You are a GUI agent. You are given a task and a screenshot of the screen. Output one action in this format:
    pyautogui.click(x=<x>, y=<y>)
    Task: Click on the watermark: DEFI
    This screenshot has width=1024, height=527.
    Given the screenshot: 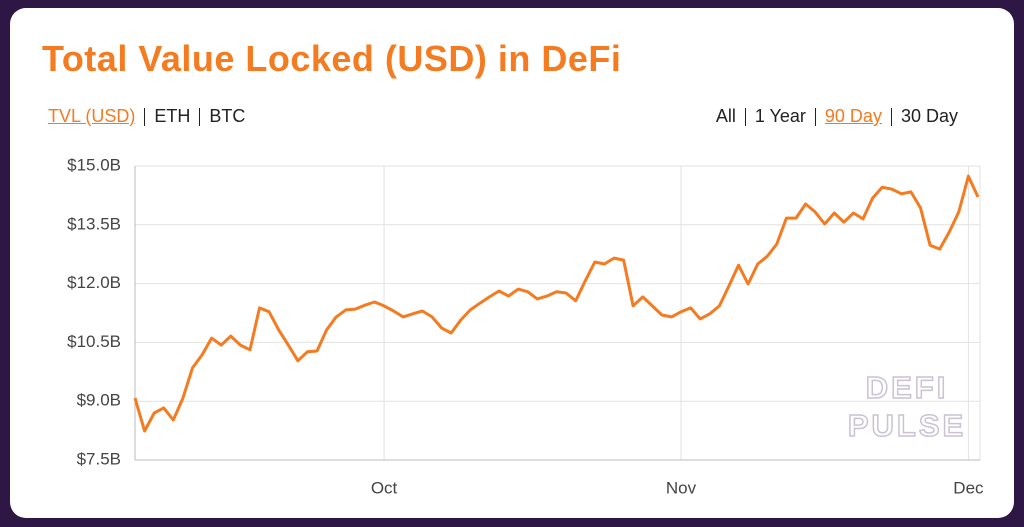 What is the action you would take?
    pyautogui.click(x=907, y=387)
    